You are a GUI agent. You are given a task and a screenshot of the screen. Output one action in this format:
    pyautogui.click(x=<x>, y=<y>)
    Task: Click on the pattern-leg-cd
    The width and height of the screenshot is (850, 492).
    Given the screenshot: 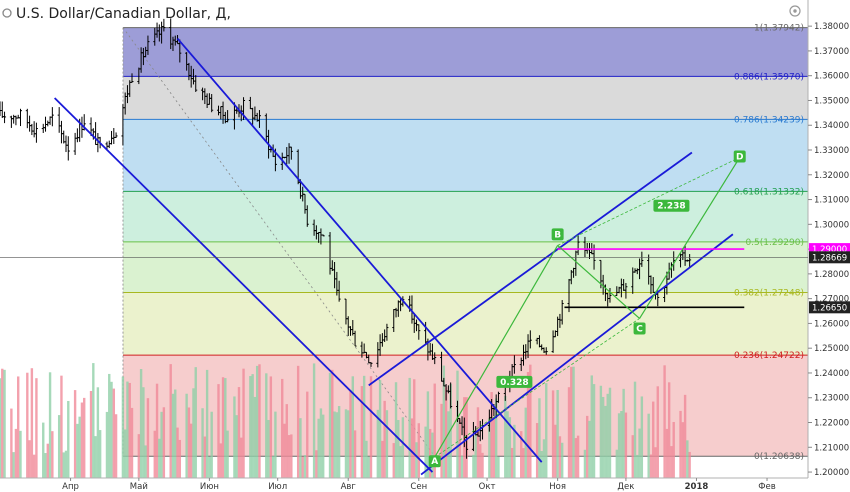 What is the action you would take?
    pyautogui.click(x=690, y=238)
    